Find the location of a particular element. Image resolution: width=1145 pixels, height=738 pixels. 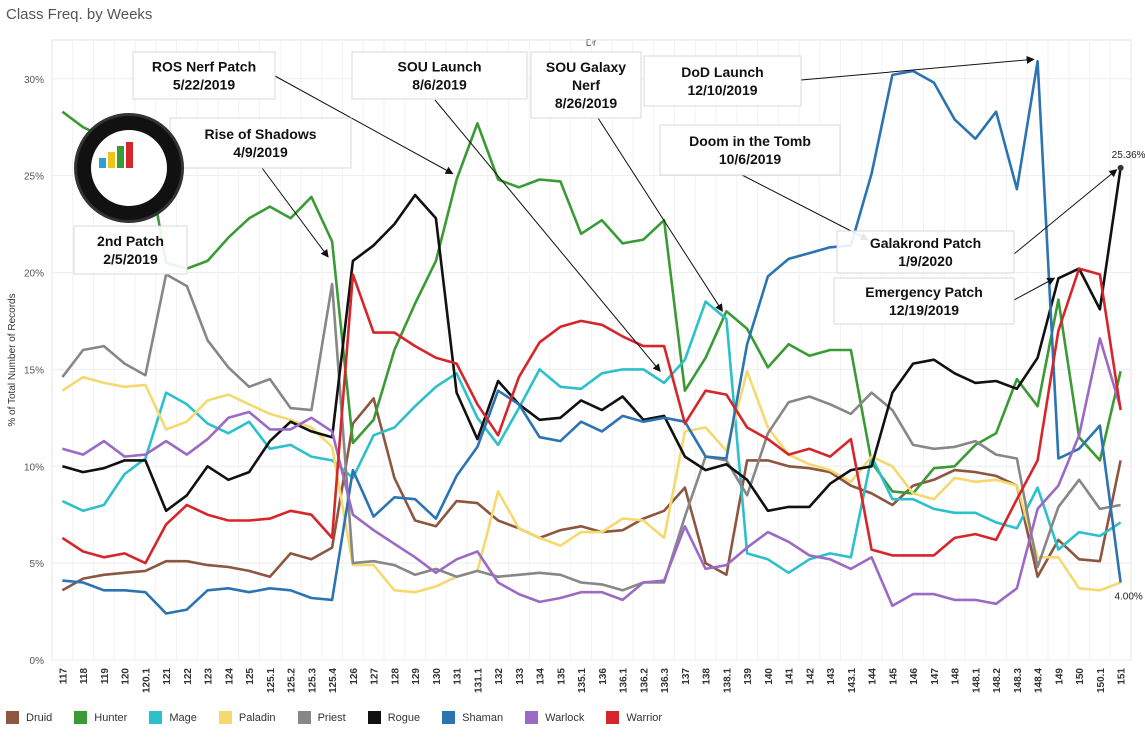

annotation-text: 2/5/2019 is located at coordinates (130, 259).